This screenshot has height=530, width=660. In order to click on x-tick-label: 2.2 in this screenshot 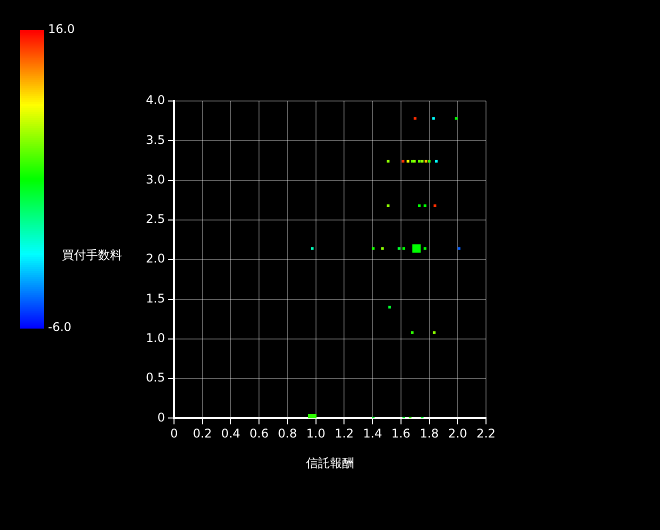, I will do `click(486, 433)`.